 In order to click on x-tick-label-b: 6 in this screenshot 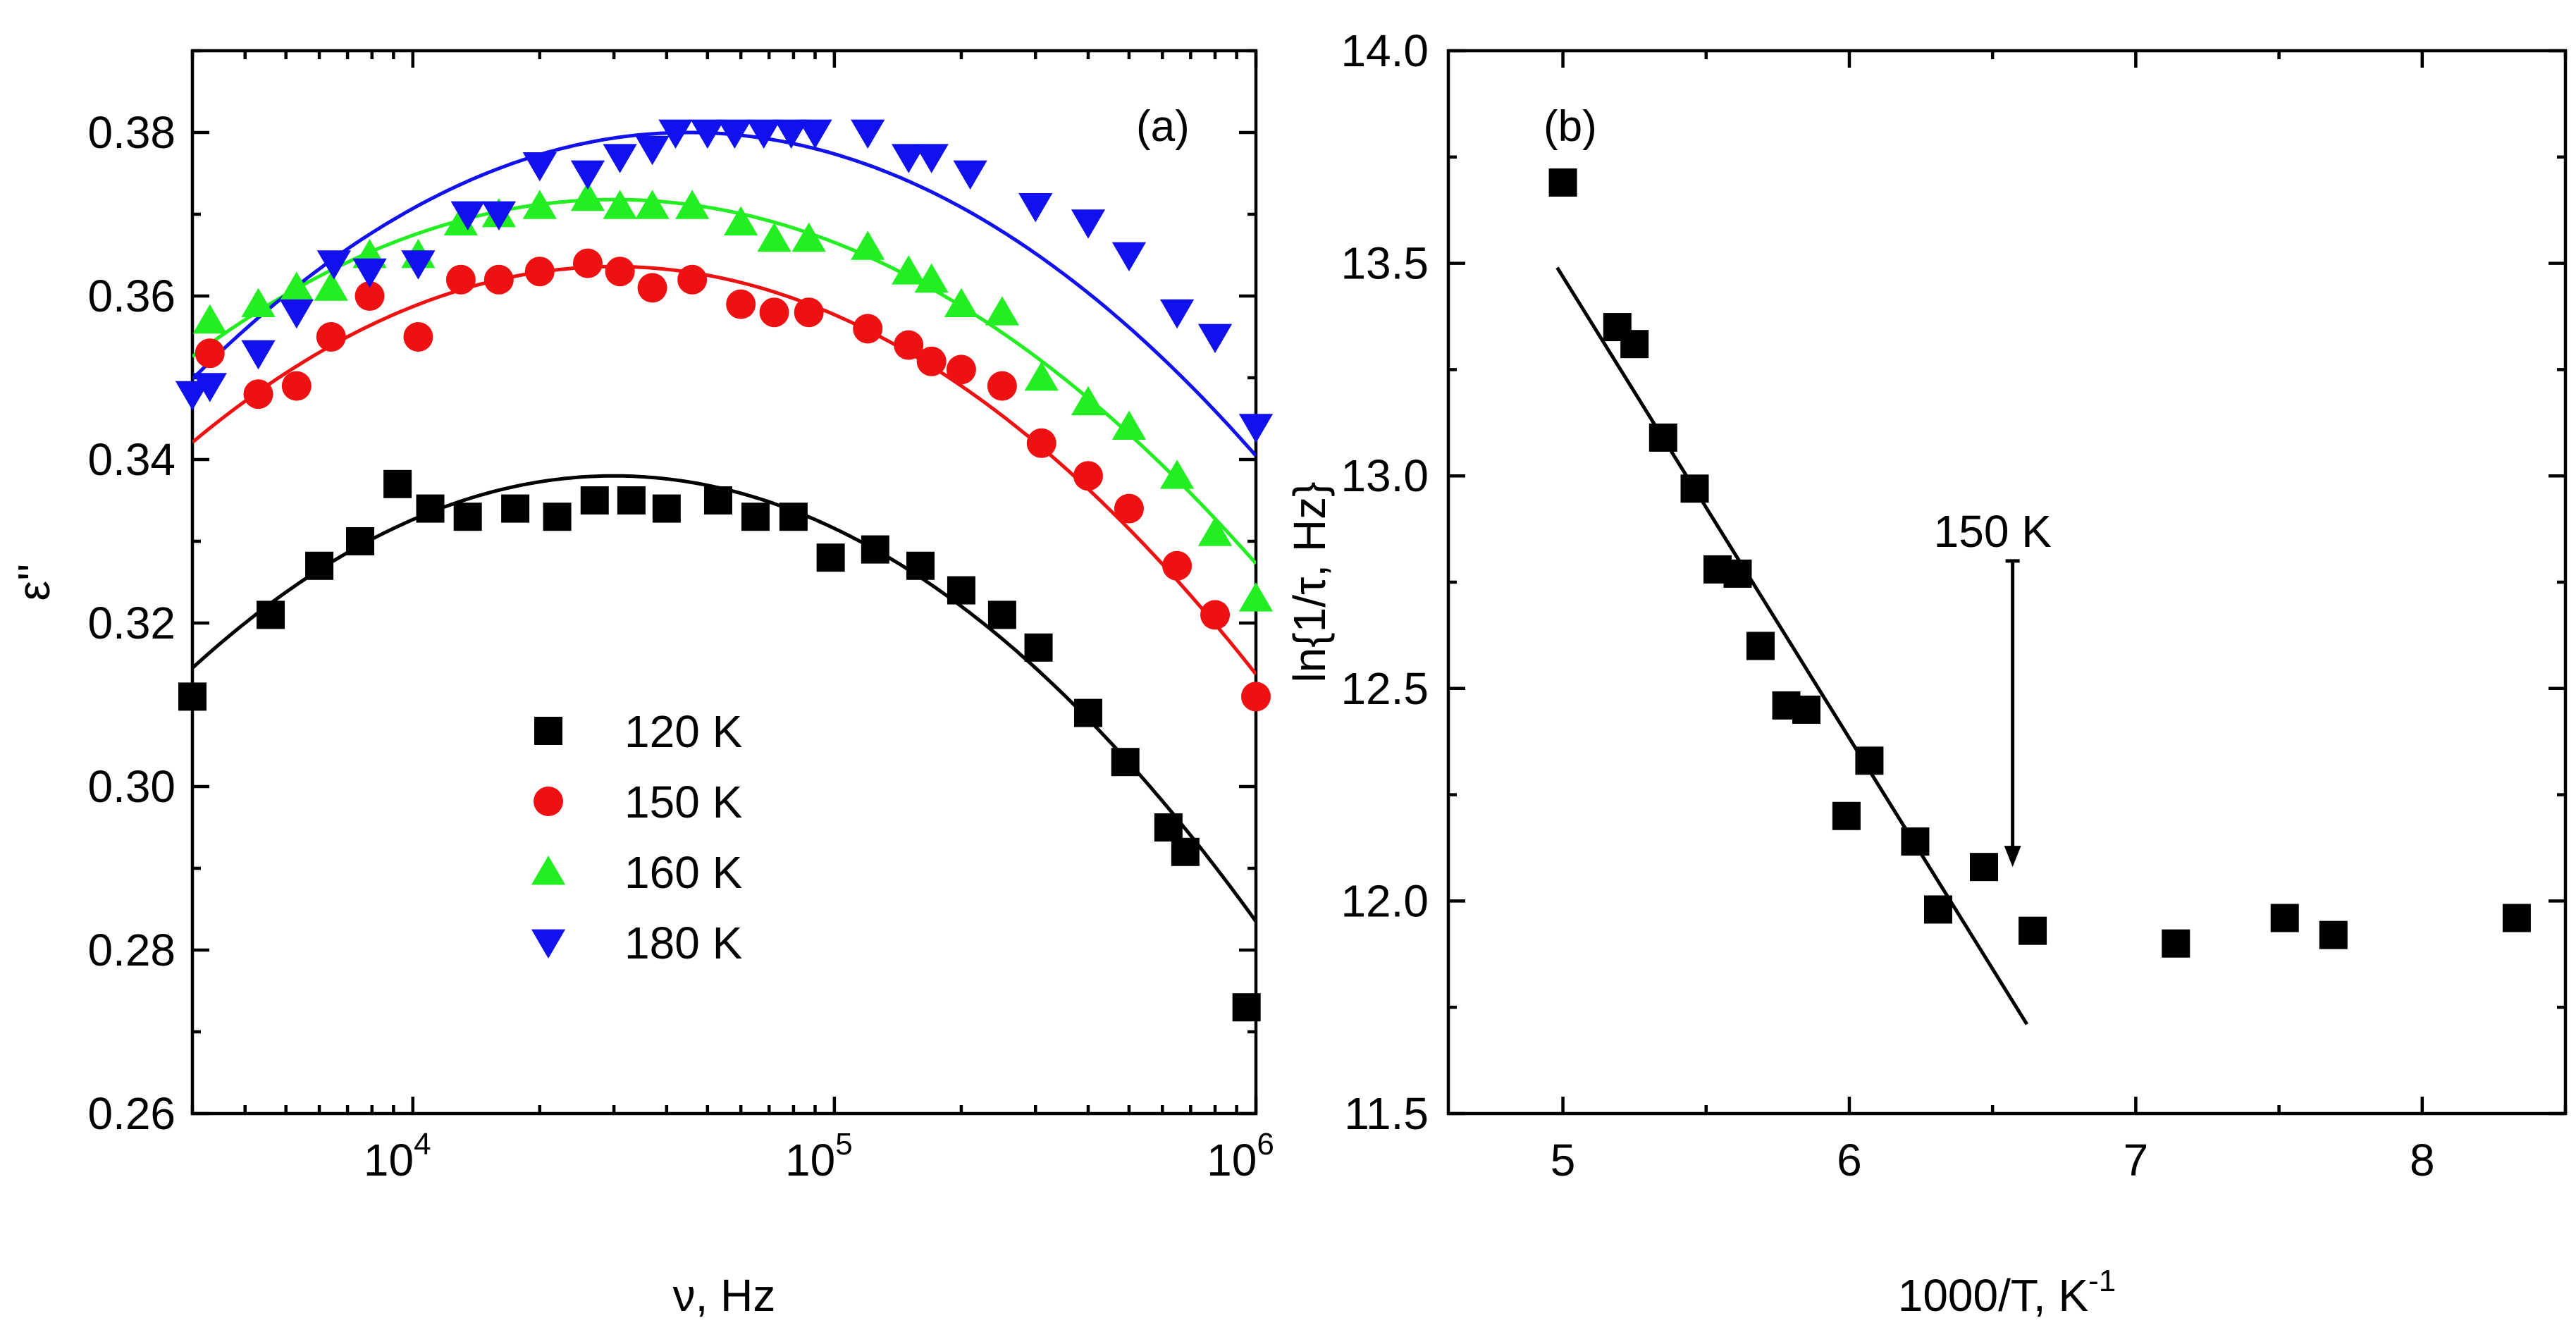, I will do `click(1850, 1160)`.